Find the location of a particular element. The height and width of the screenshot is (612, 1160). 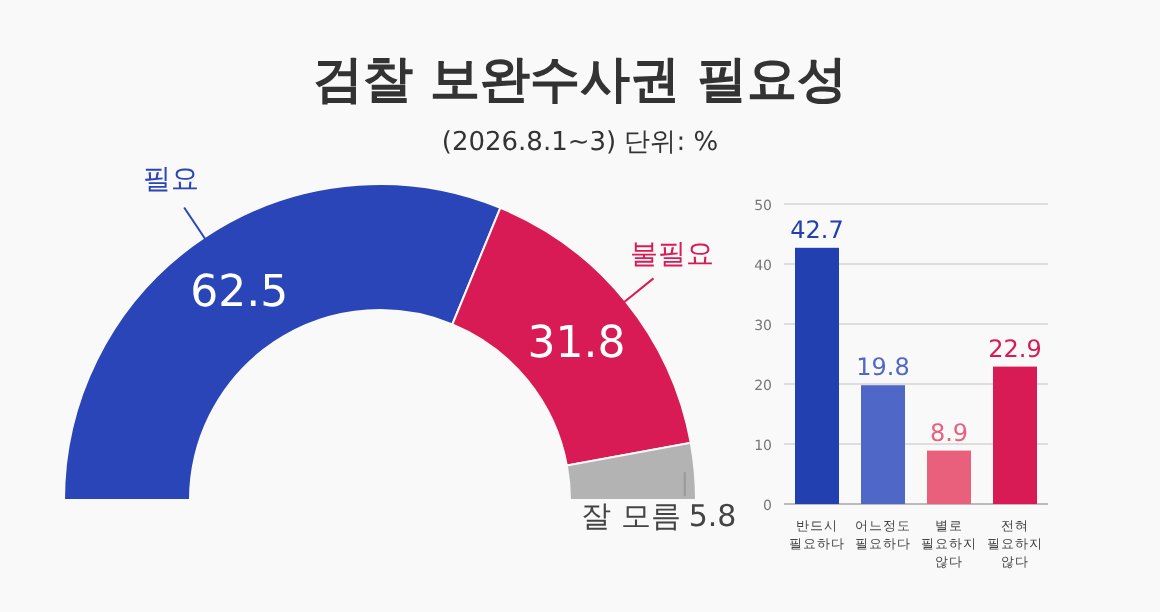

data-label: 22.9 is located at coordinates (1015, 348).